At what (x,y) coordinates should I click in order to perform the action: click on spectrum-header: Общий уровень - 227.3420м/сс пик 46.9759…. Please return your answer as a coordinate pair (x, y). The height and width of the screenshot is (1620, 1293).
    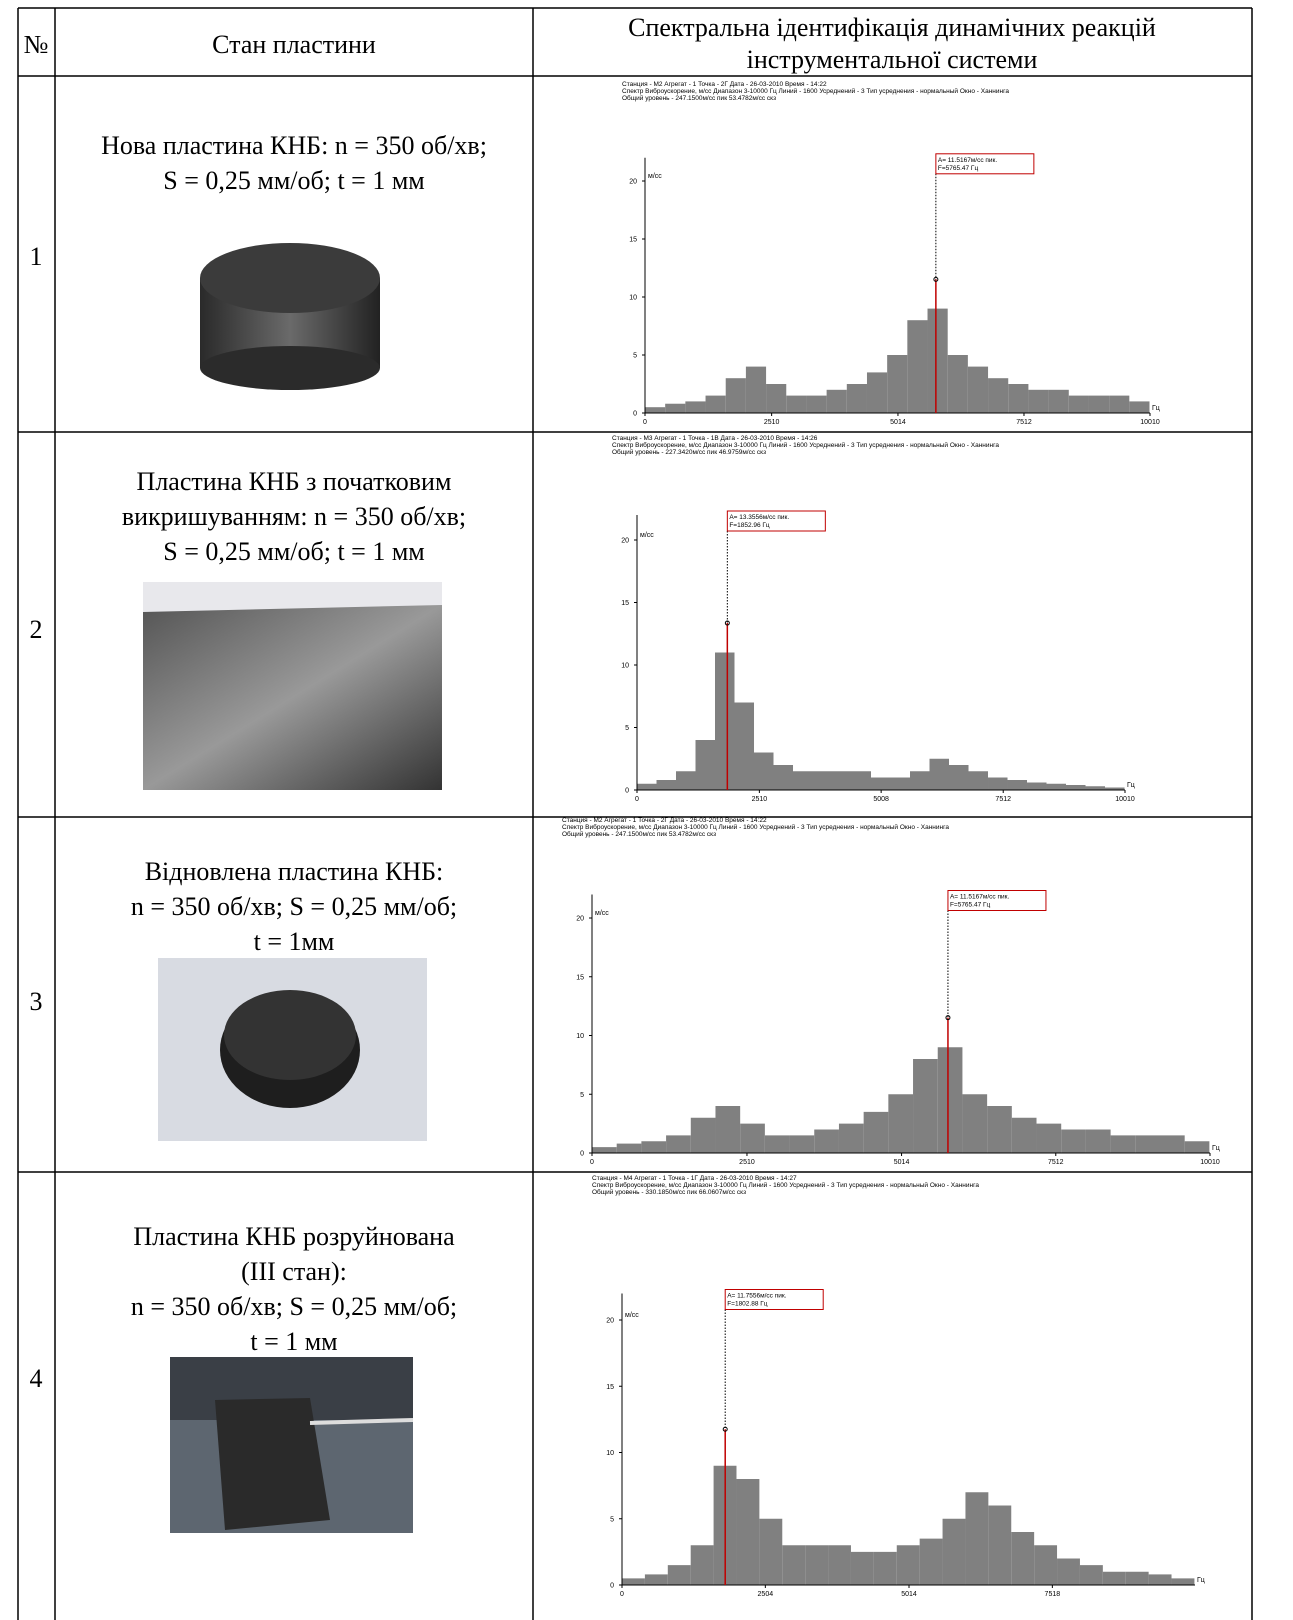
    Looking at the image, I should click on (689, 452).